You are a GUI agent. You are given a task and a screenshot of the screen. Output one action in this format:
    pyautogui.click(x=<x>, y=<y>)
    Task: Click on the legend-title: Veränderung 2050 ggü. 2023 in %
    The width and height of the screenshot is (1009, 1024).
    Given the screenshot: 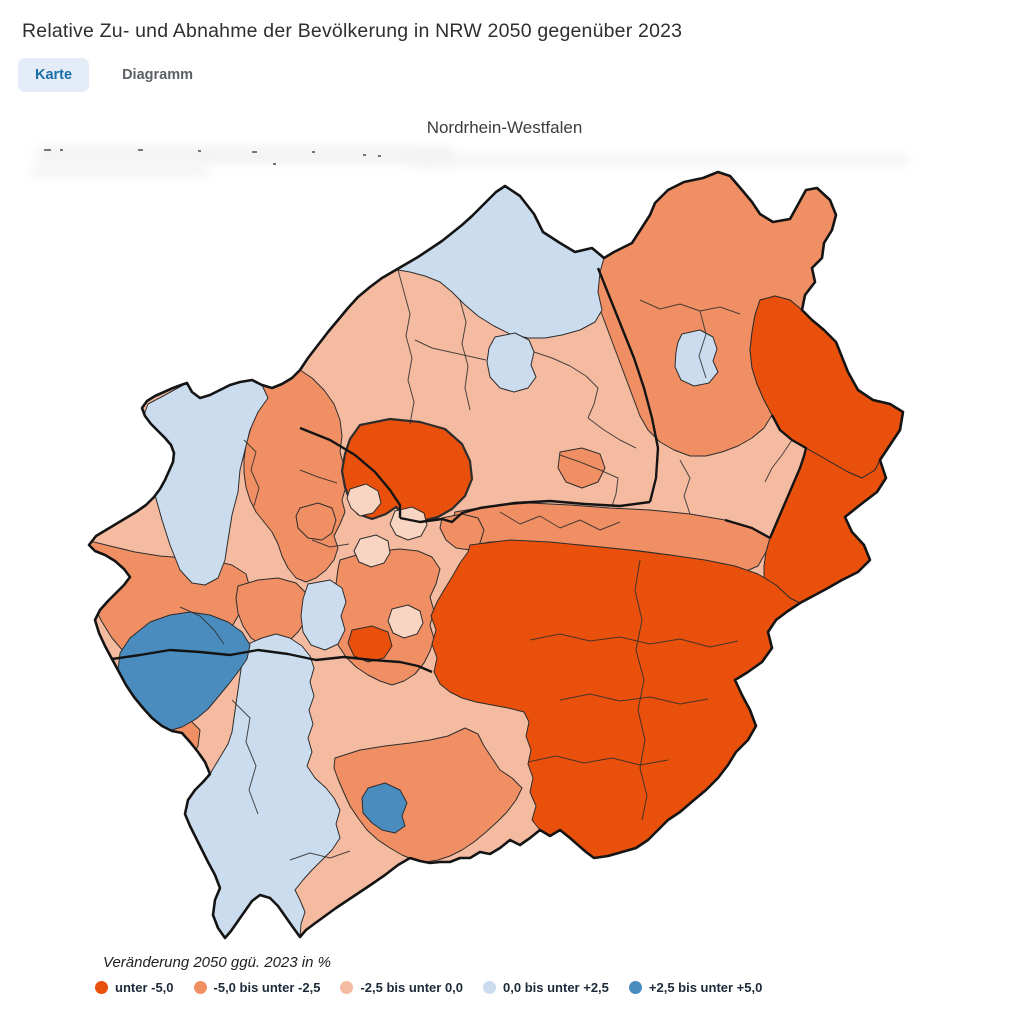 What is the action you would take?
    pyautogui.click(x=217, y=962)
    